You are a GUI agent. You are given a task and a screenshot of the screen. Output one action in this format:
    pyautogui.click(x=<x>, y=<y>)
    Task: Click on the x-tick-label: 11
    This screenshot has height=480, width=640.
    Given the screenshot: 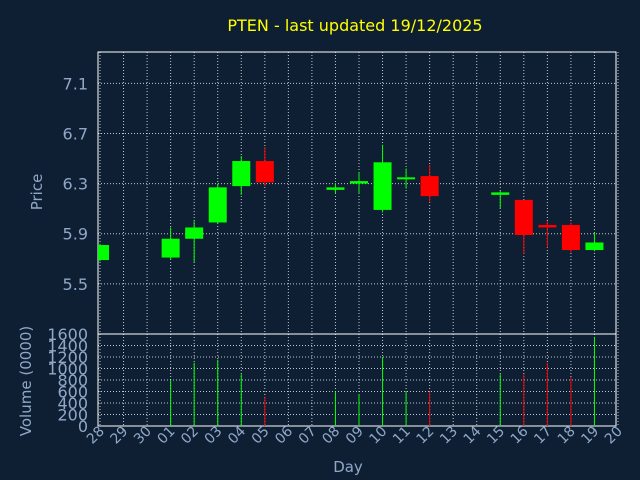 What is the action you would take?
    pyautogui.click(x=402, y=436)
    